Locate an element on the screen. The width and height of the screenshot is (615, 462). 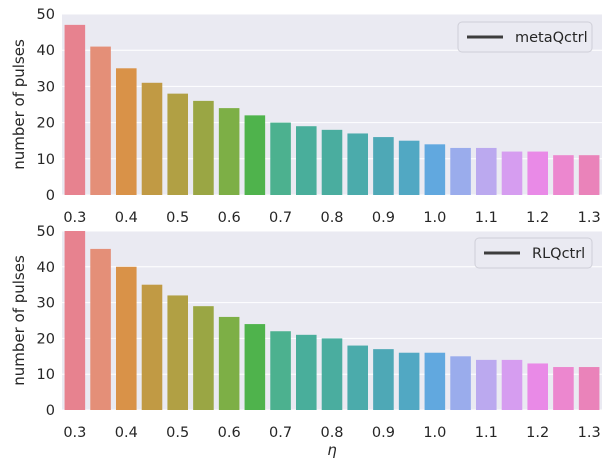
legend: metaQctrl is located at coordinates (525, 37).